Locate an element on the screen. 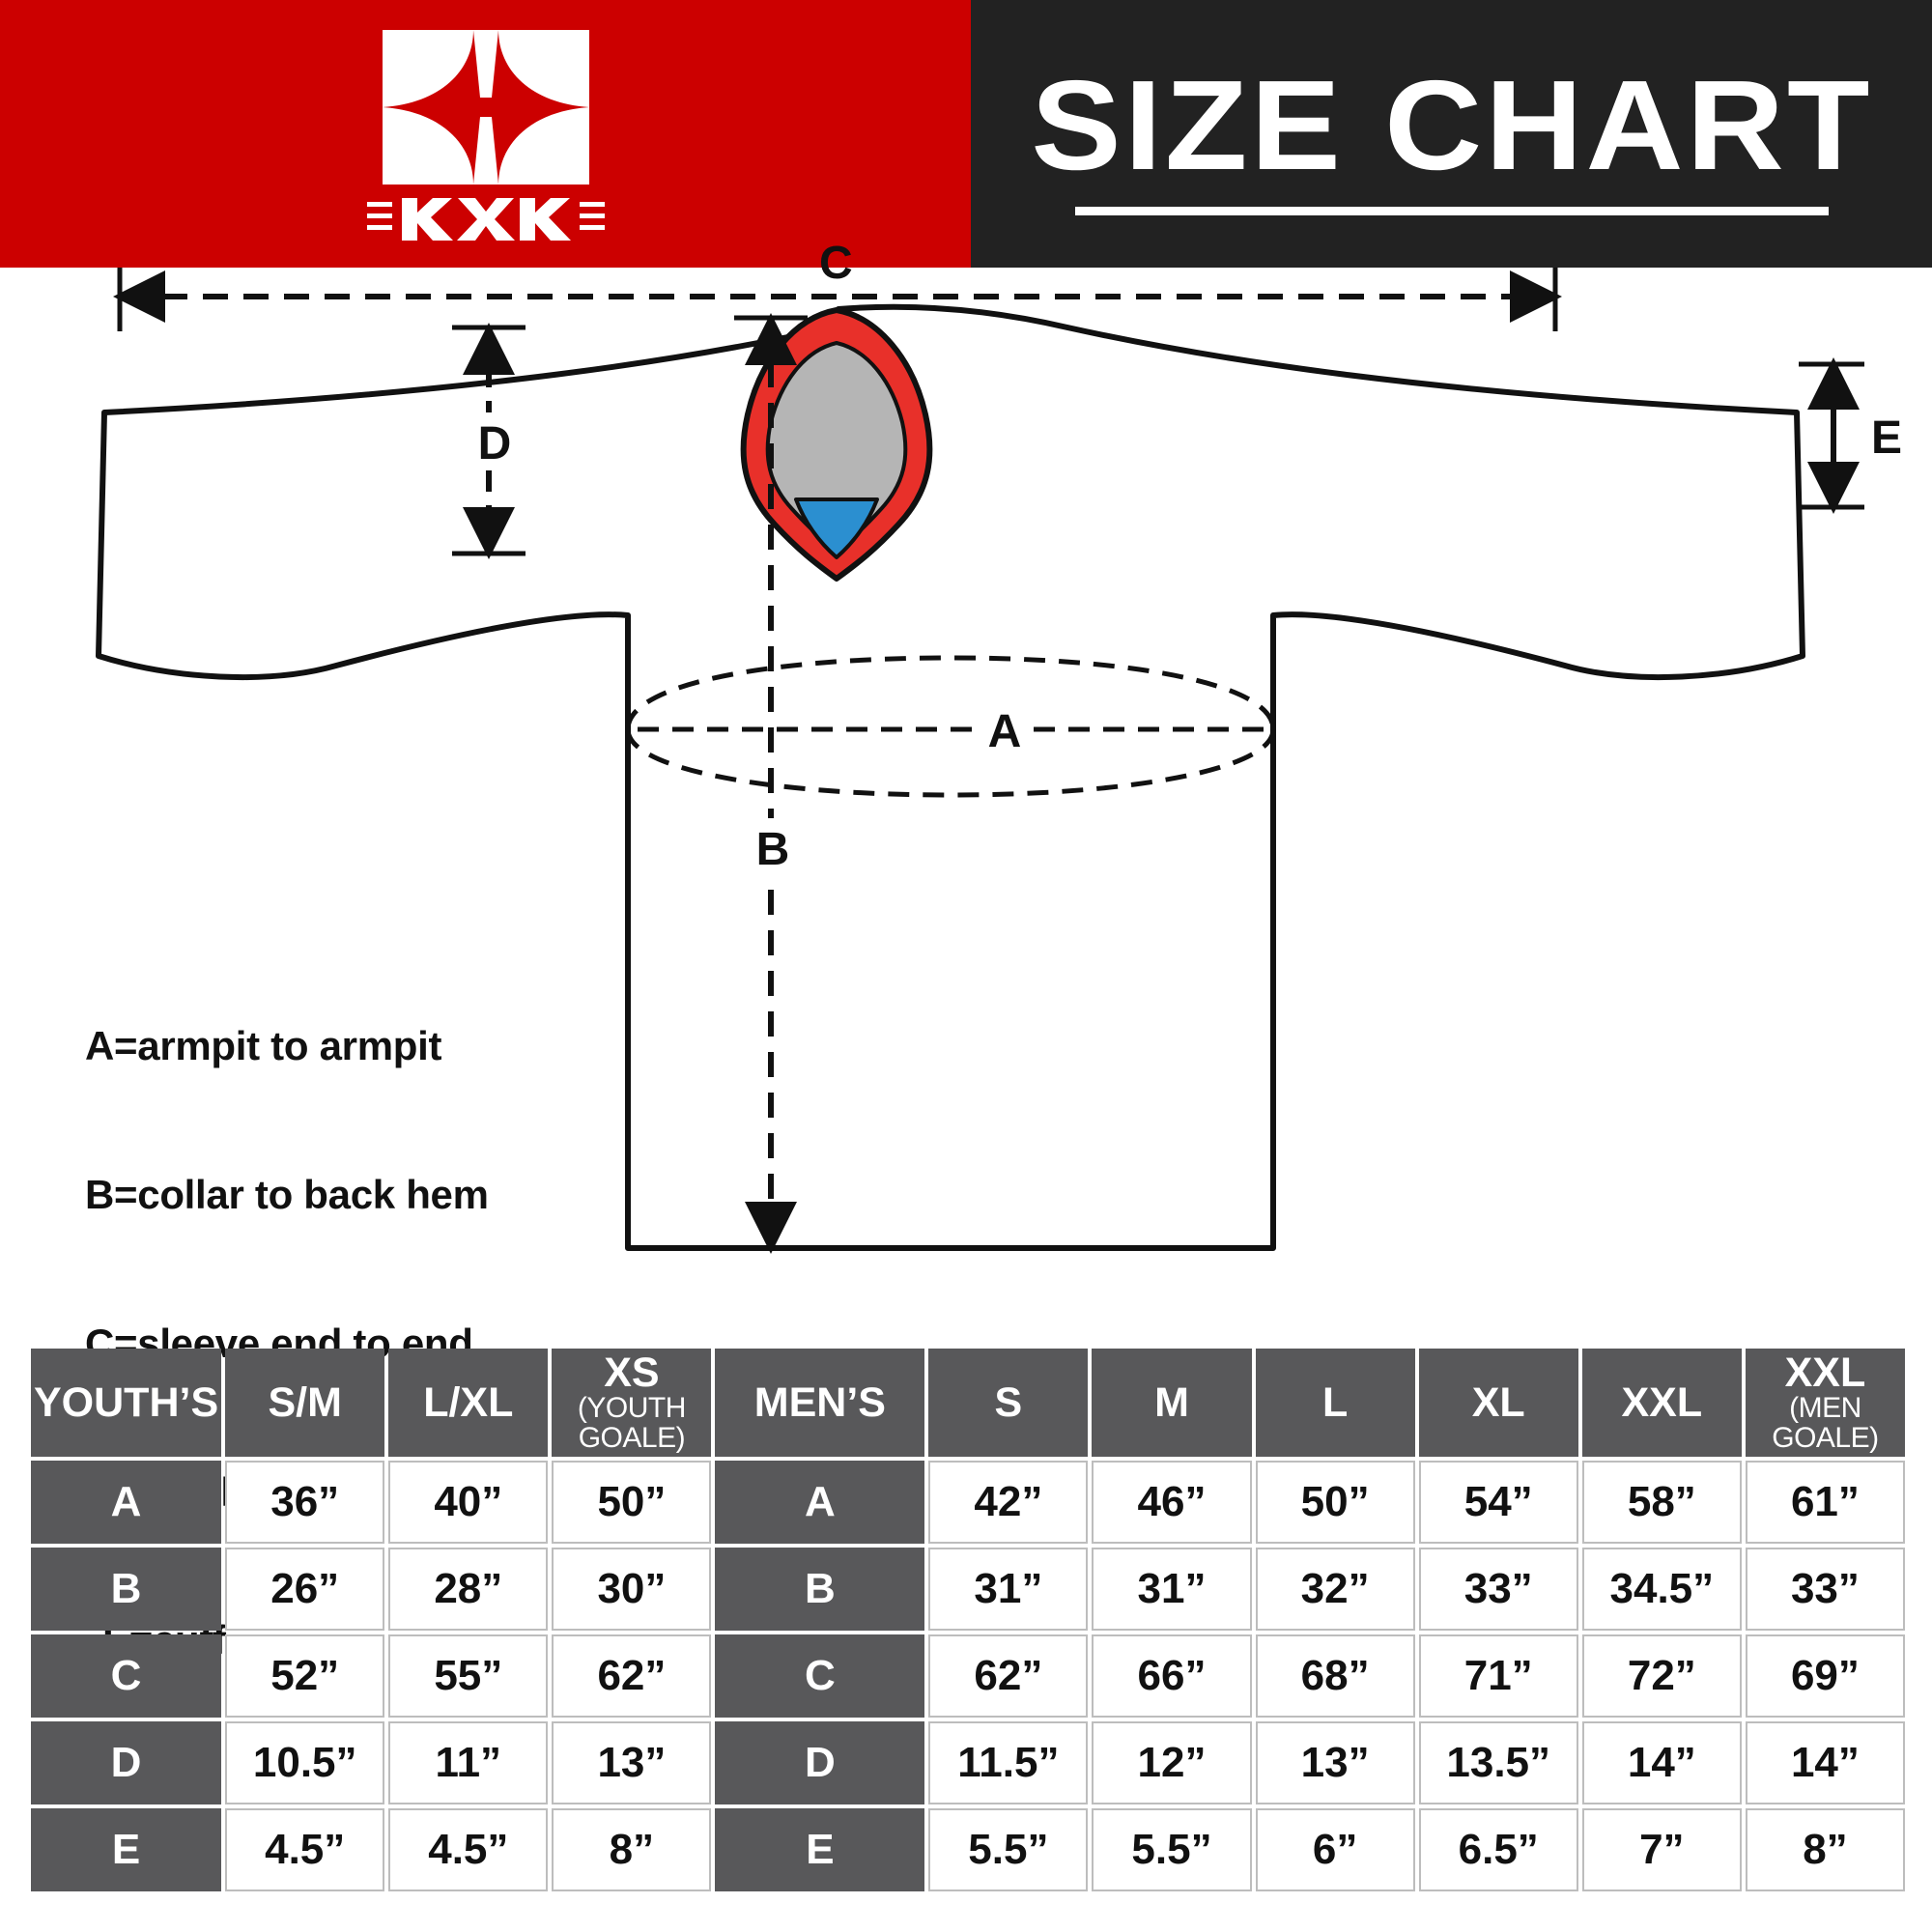 The image size is (1932, 1932). cell-mens-a-0: 42” is located at coordinates (1008, 1502).